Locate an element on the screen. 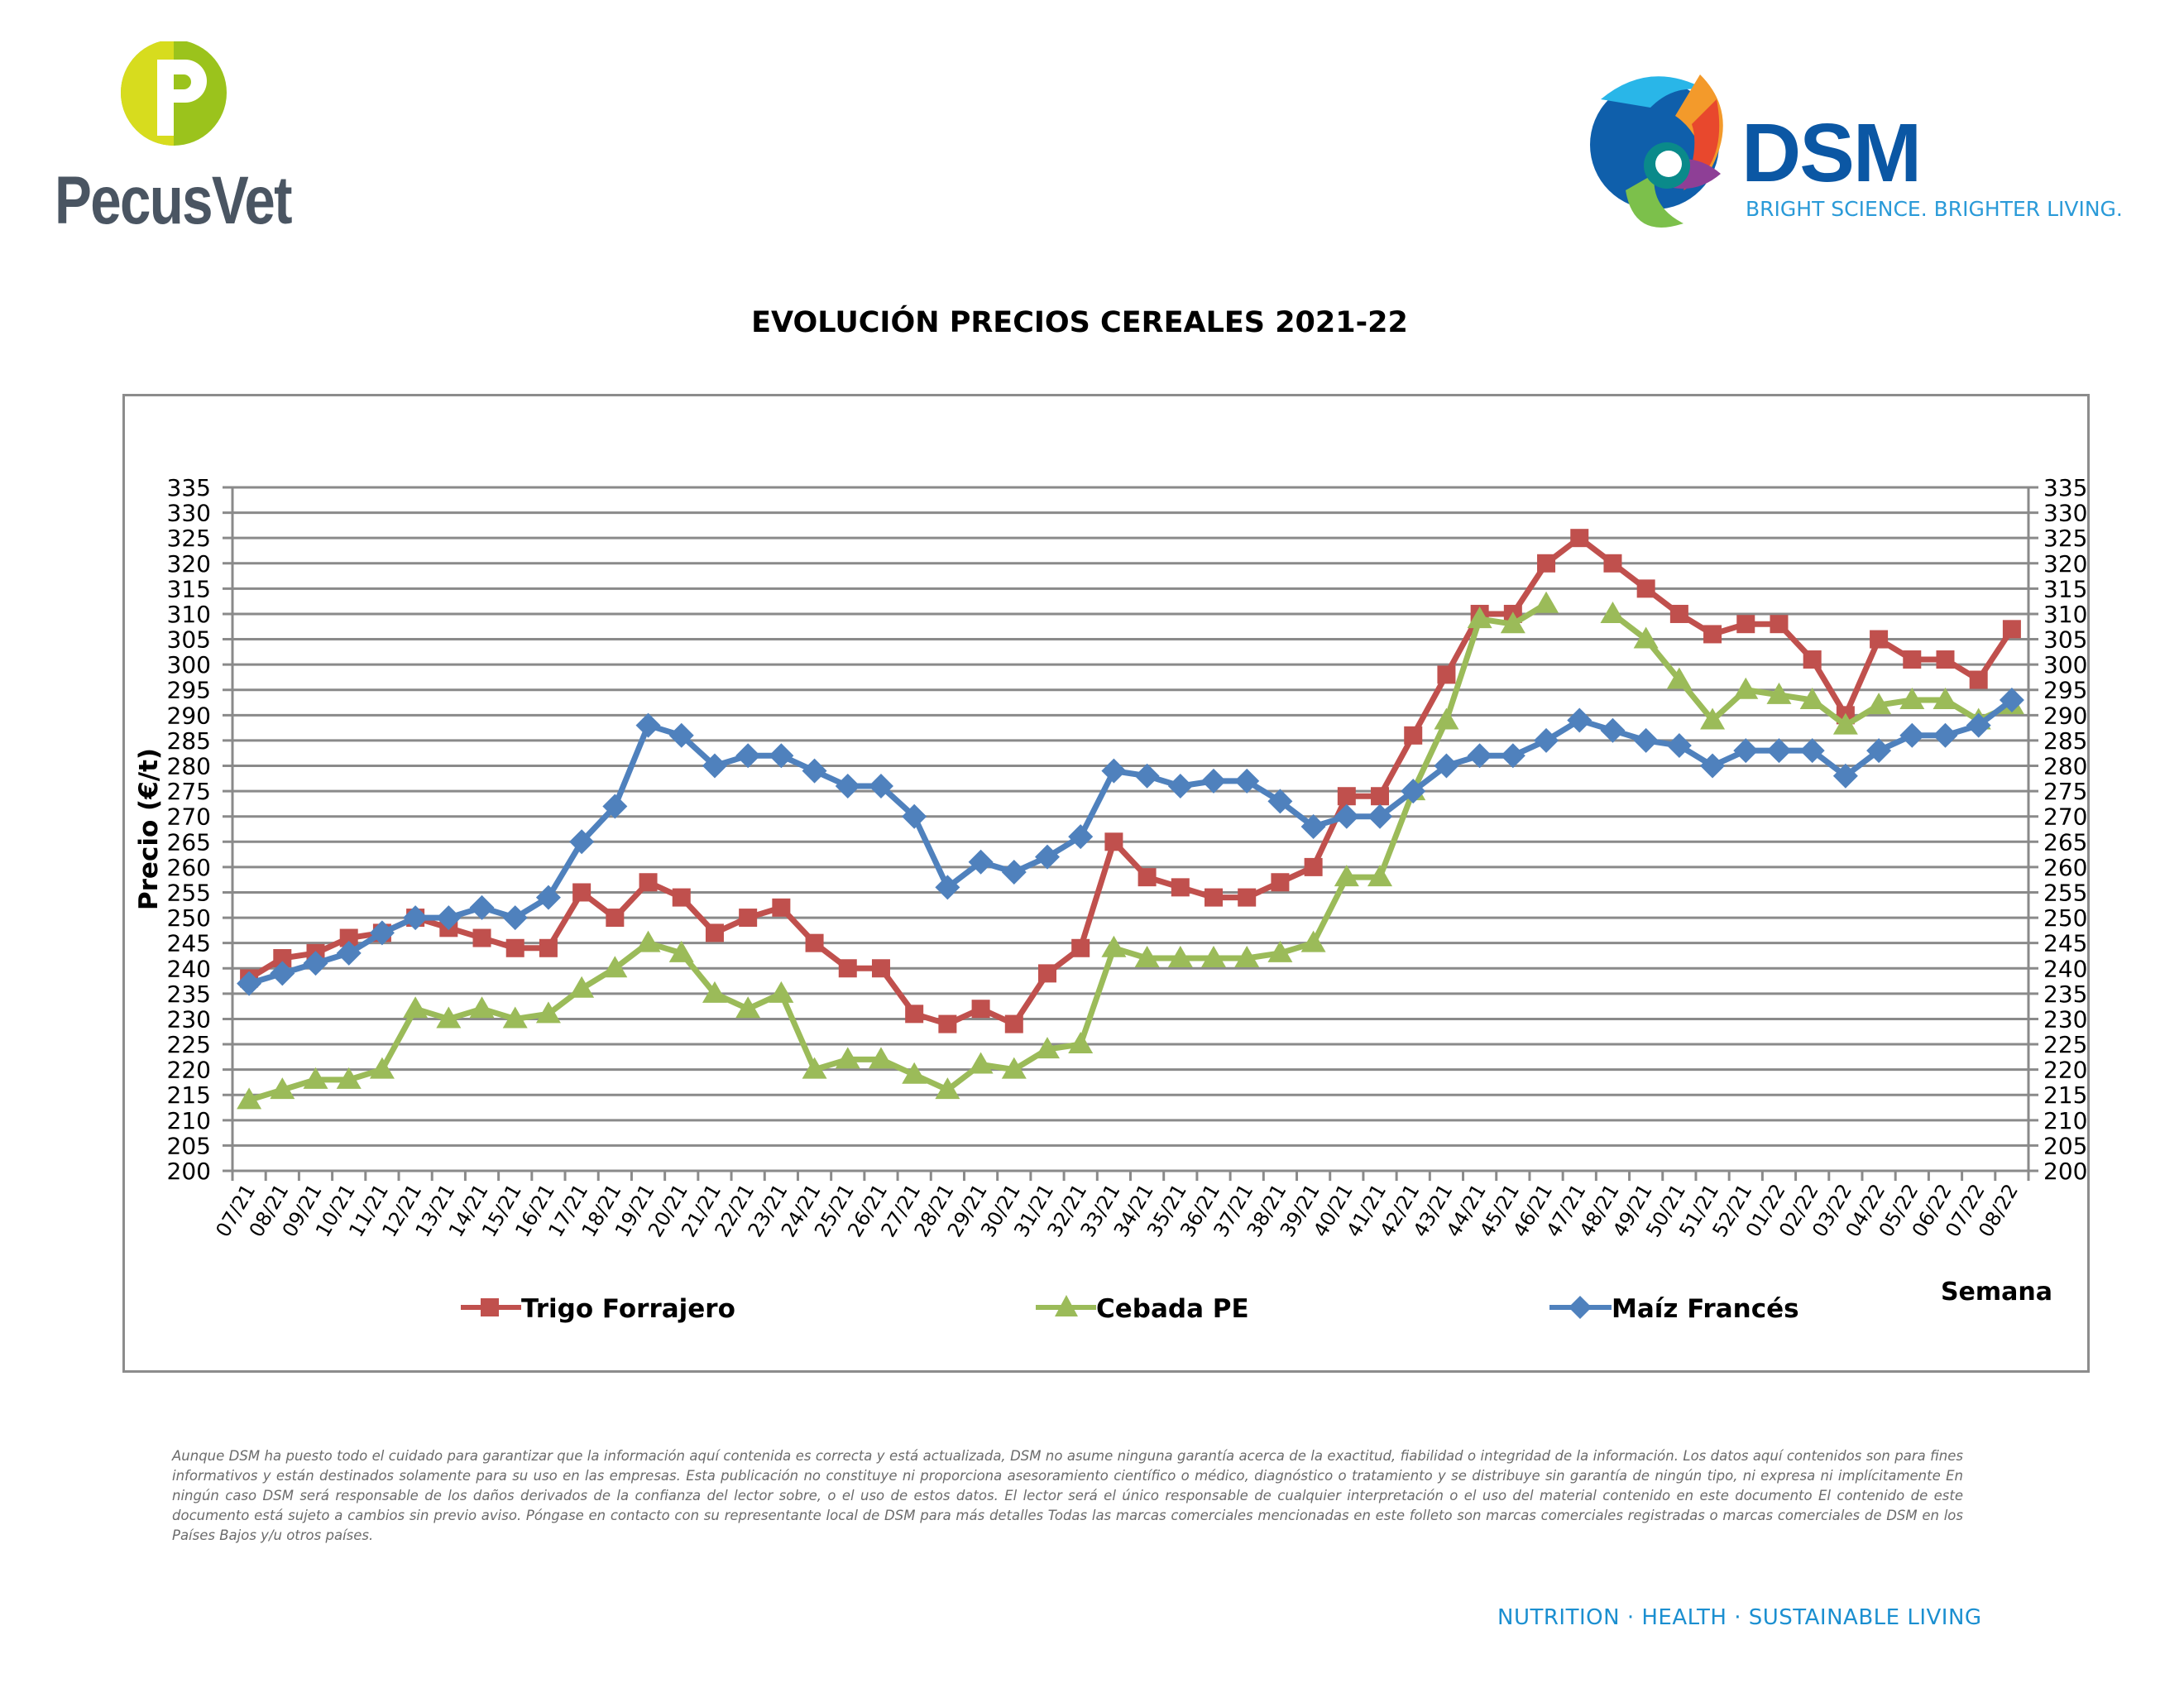 The image size is (2184, 1688). y-tick-label-right: 250 is located at coordinates (2065, 918).